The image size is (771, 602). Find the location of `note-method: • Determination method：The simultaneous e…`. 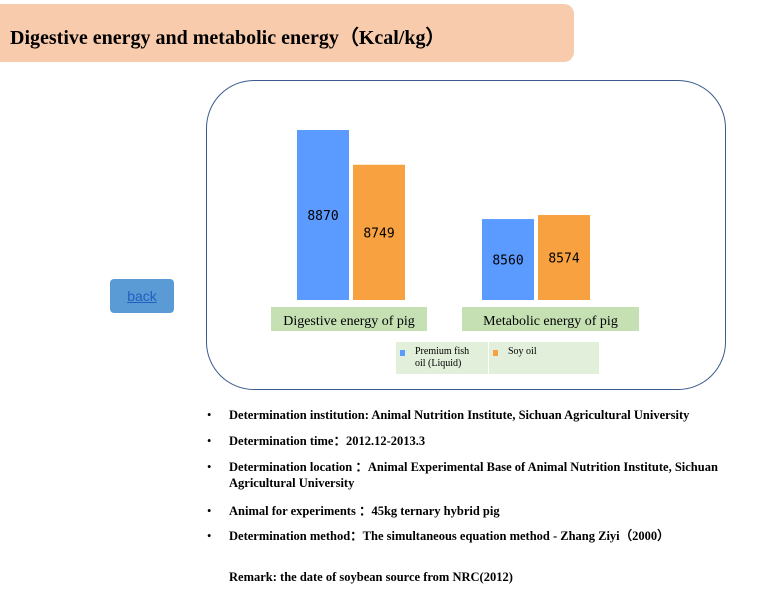

note-method: • Determination method：The simultaneous e… is located at coordinates (438, 536).